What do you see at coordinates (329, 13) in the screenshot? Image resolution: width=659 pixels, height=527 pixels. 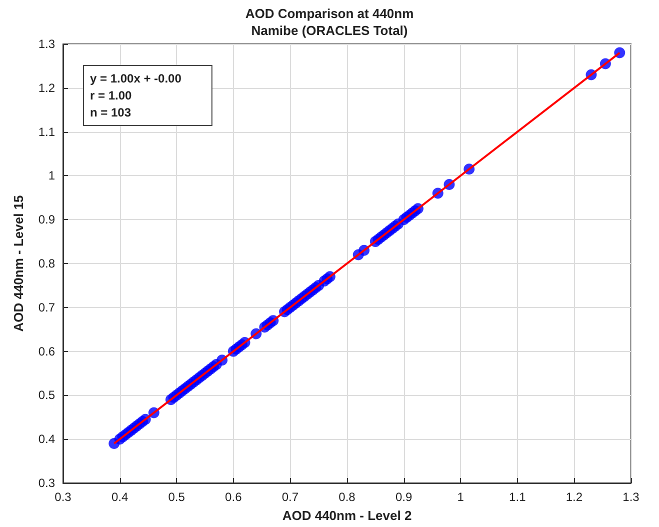 I see `chart-title: AOD Comparison at 440nm` at bounding box center [329, 13].